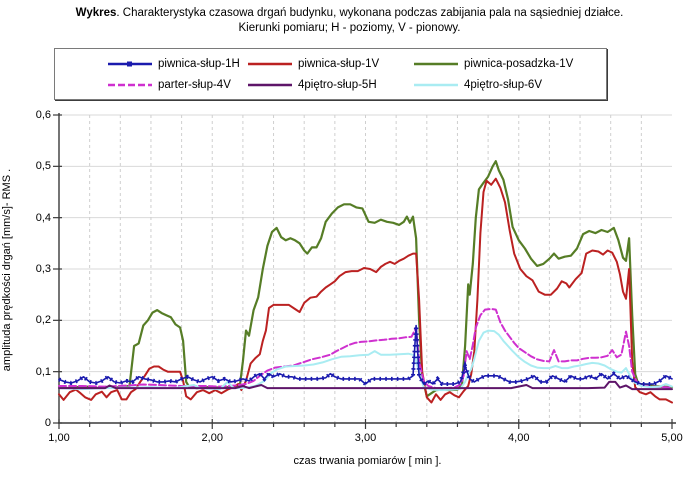  I want to click on y-tick-label: 0, so click(47, 423).